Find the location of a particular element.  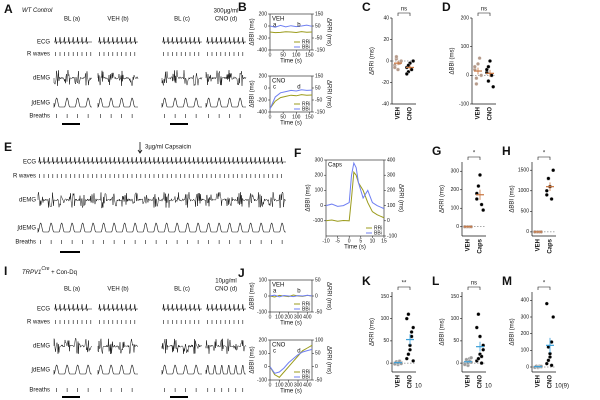

x-tick-label: CNO is located at coordinates (481, 382).